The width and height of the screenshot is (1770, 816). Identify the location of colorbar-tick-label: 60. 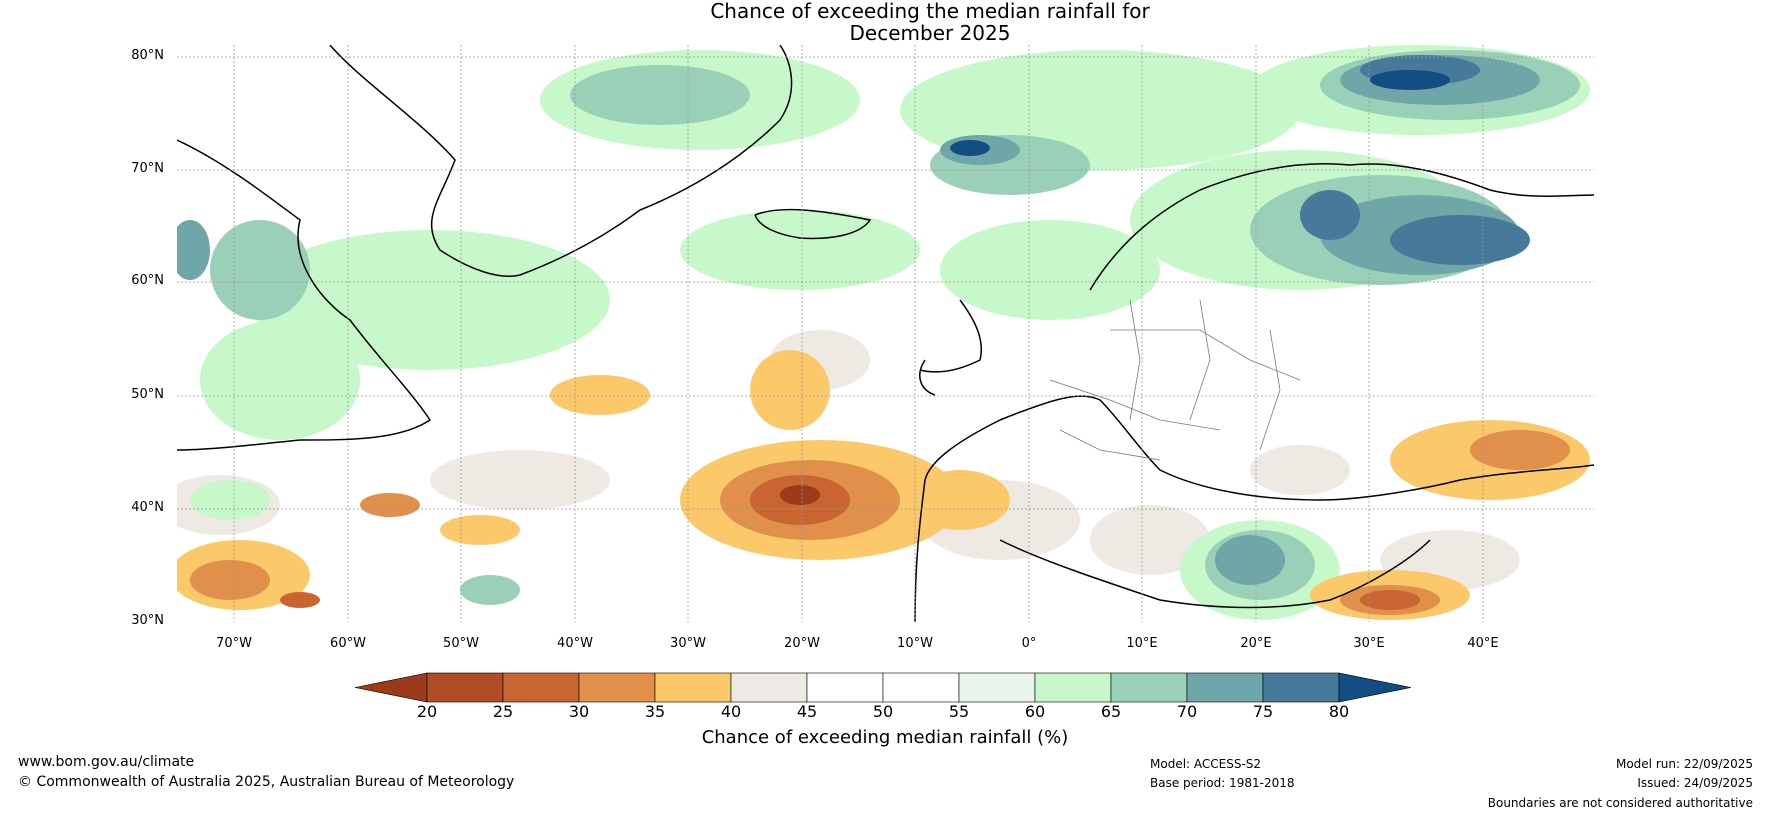
(1035, 711).